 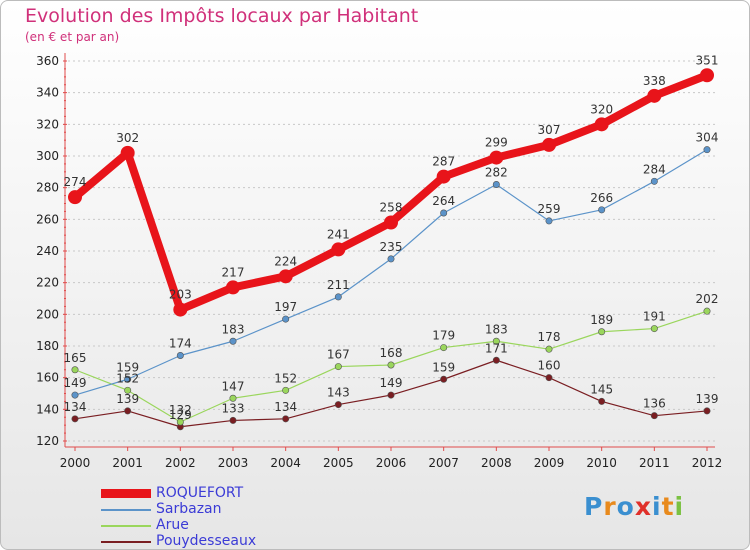 I want to click on data-label: 134, so click(x=285, y=407).